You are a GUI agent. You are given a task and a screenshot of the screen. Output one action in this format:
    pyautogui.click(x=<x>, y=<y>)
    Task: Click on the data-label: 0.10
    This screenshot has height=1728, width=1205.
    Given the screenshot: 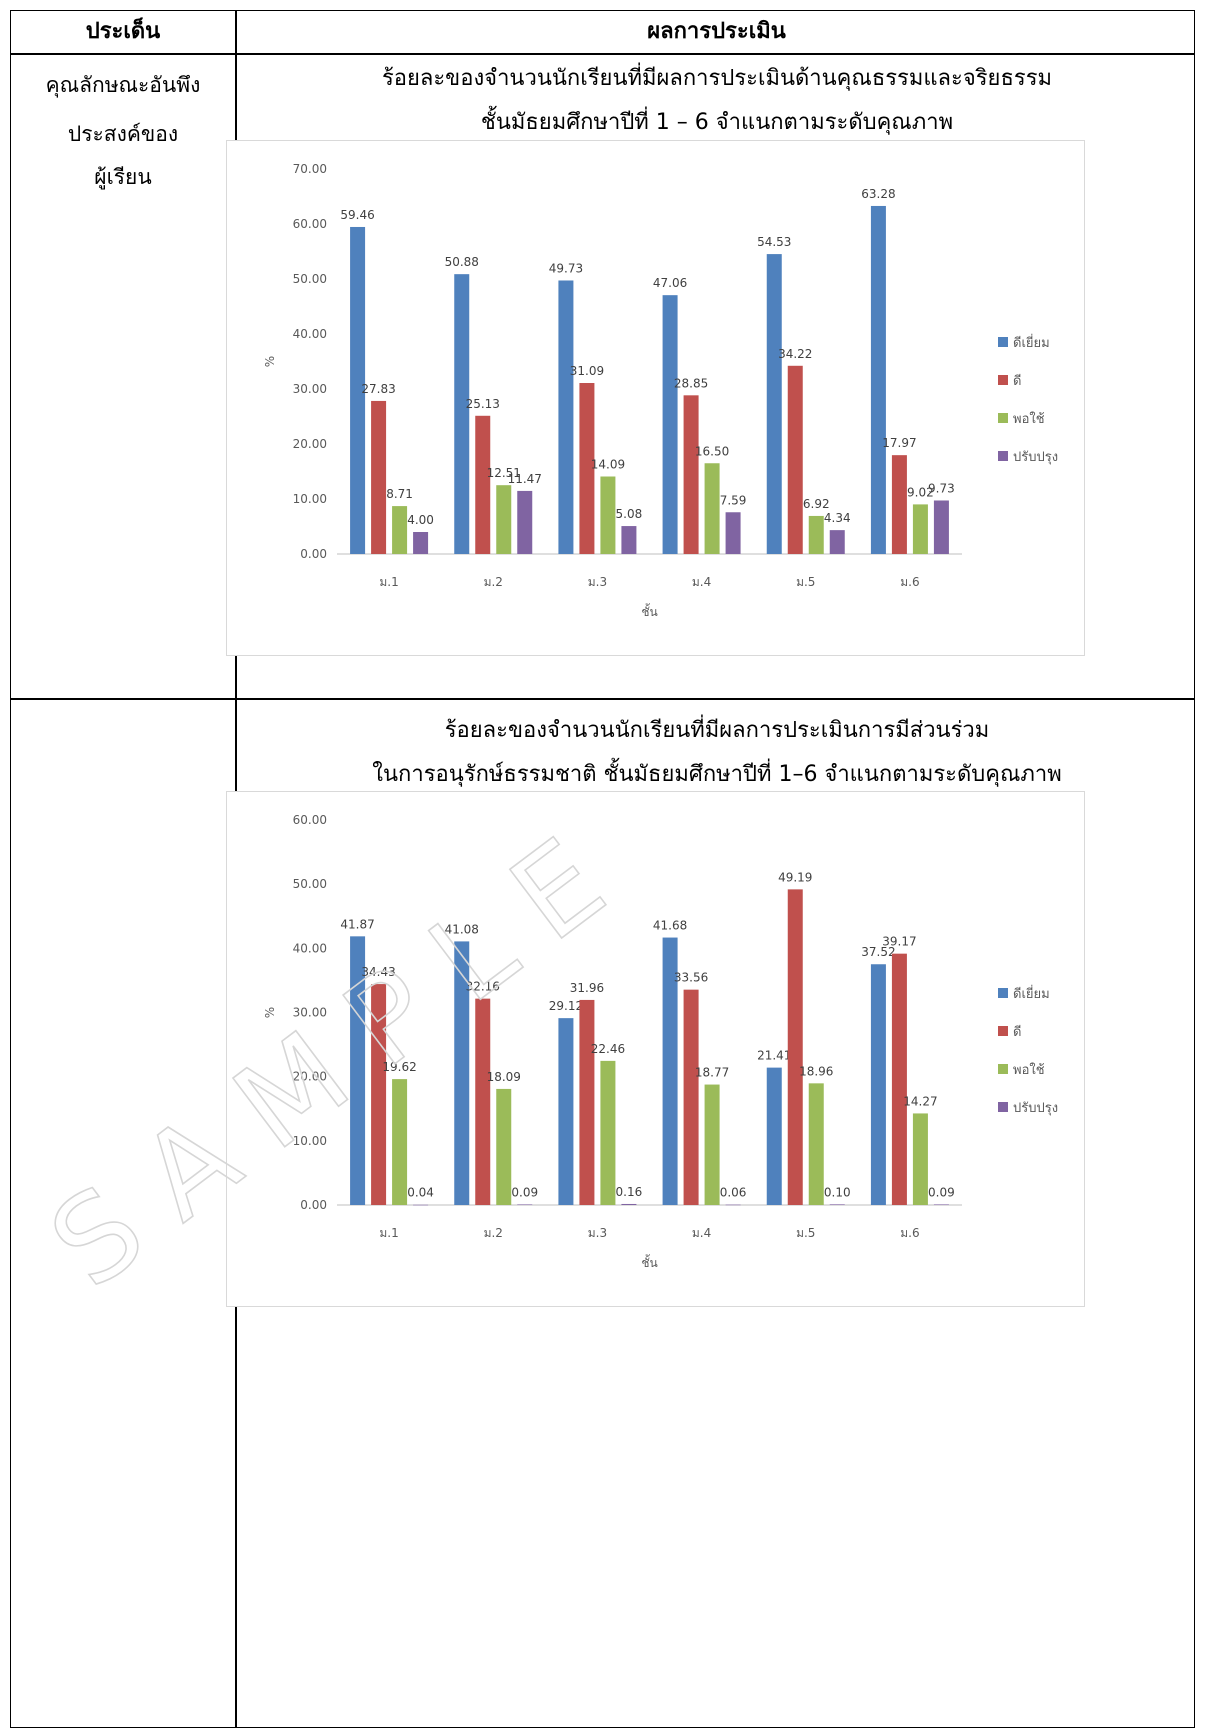 What is the action you would take?
    pyautogui.click(x=837, y=1192)
    